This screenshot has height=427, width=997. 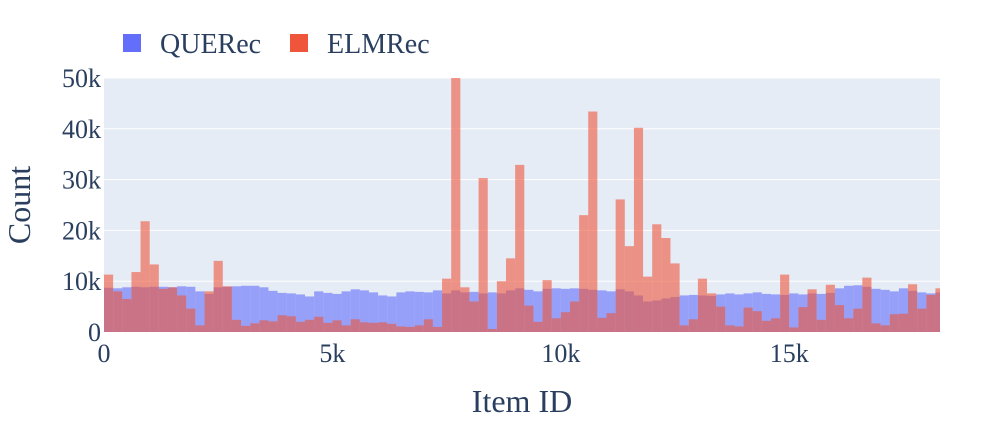 I want to click on legend-swatch-elmrec, so click(x=299, y=43).